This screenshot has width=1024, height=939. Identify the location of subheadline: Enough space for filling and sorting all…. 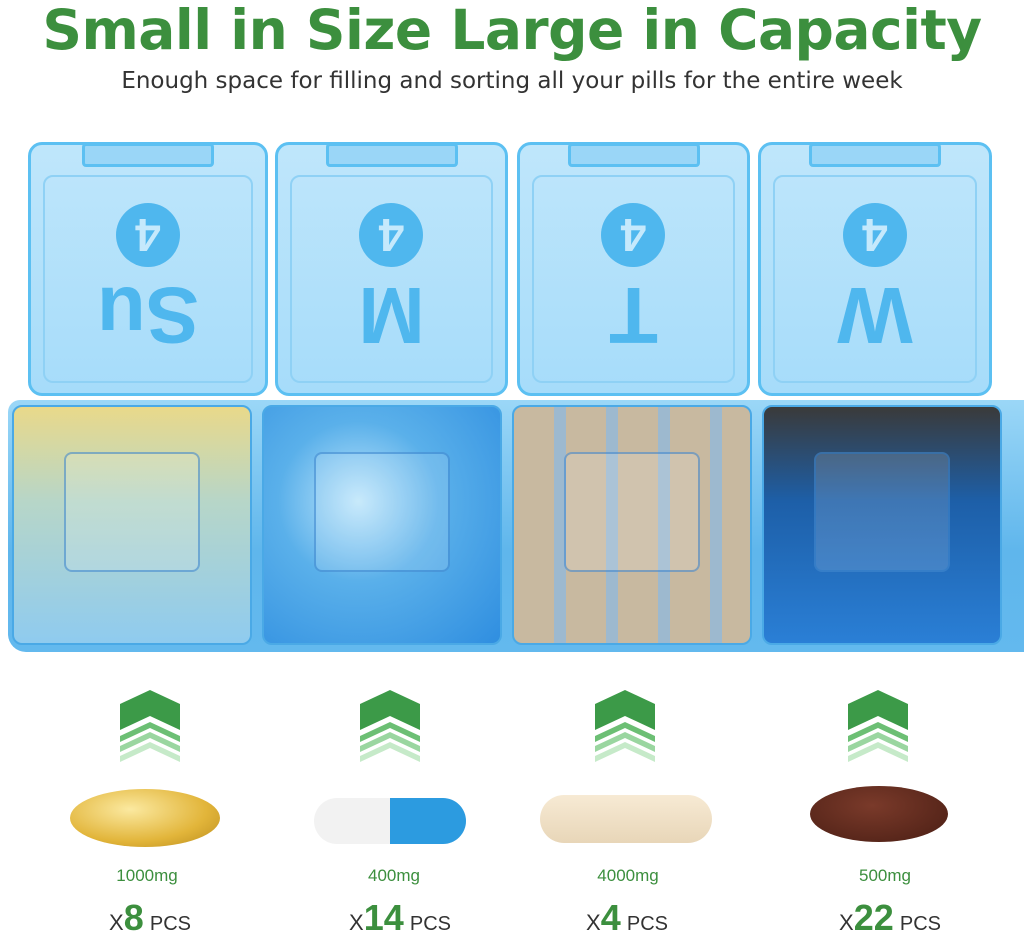
(512, 81).